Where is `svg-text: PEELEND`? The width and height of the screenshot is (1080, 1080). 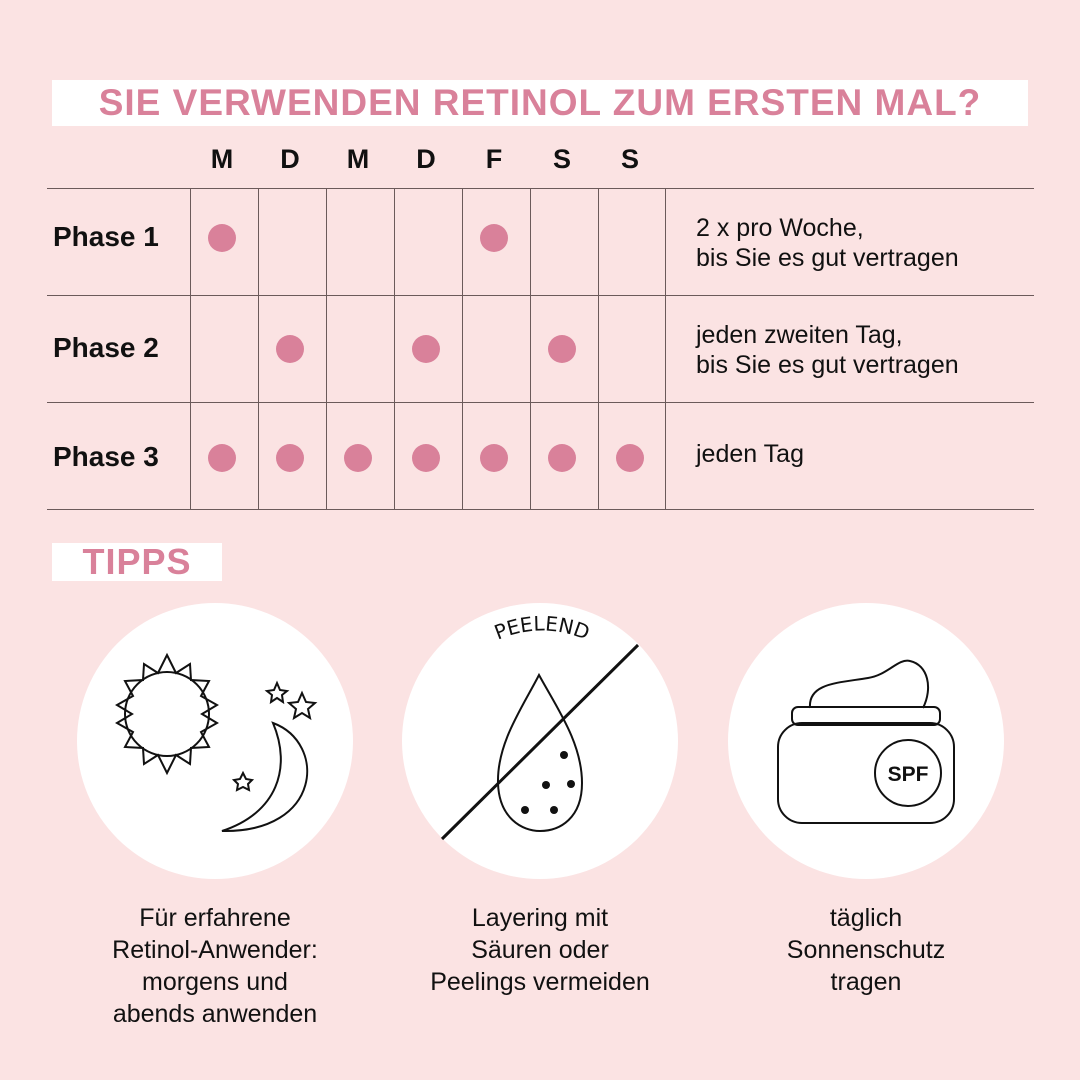 svg-text: PEELEND is located at coordinates (542, 627).